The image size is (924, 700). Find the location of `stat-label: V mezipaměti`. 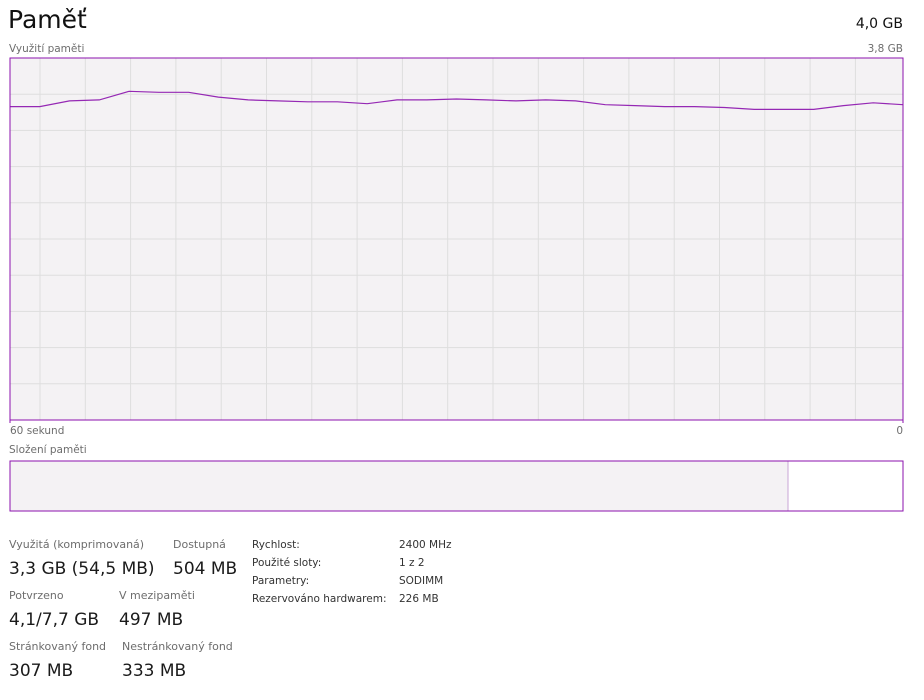

stat-label: V mezipaměti is located at coordinates (157, 595).